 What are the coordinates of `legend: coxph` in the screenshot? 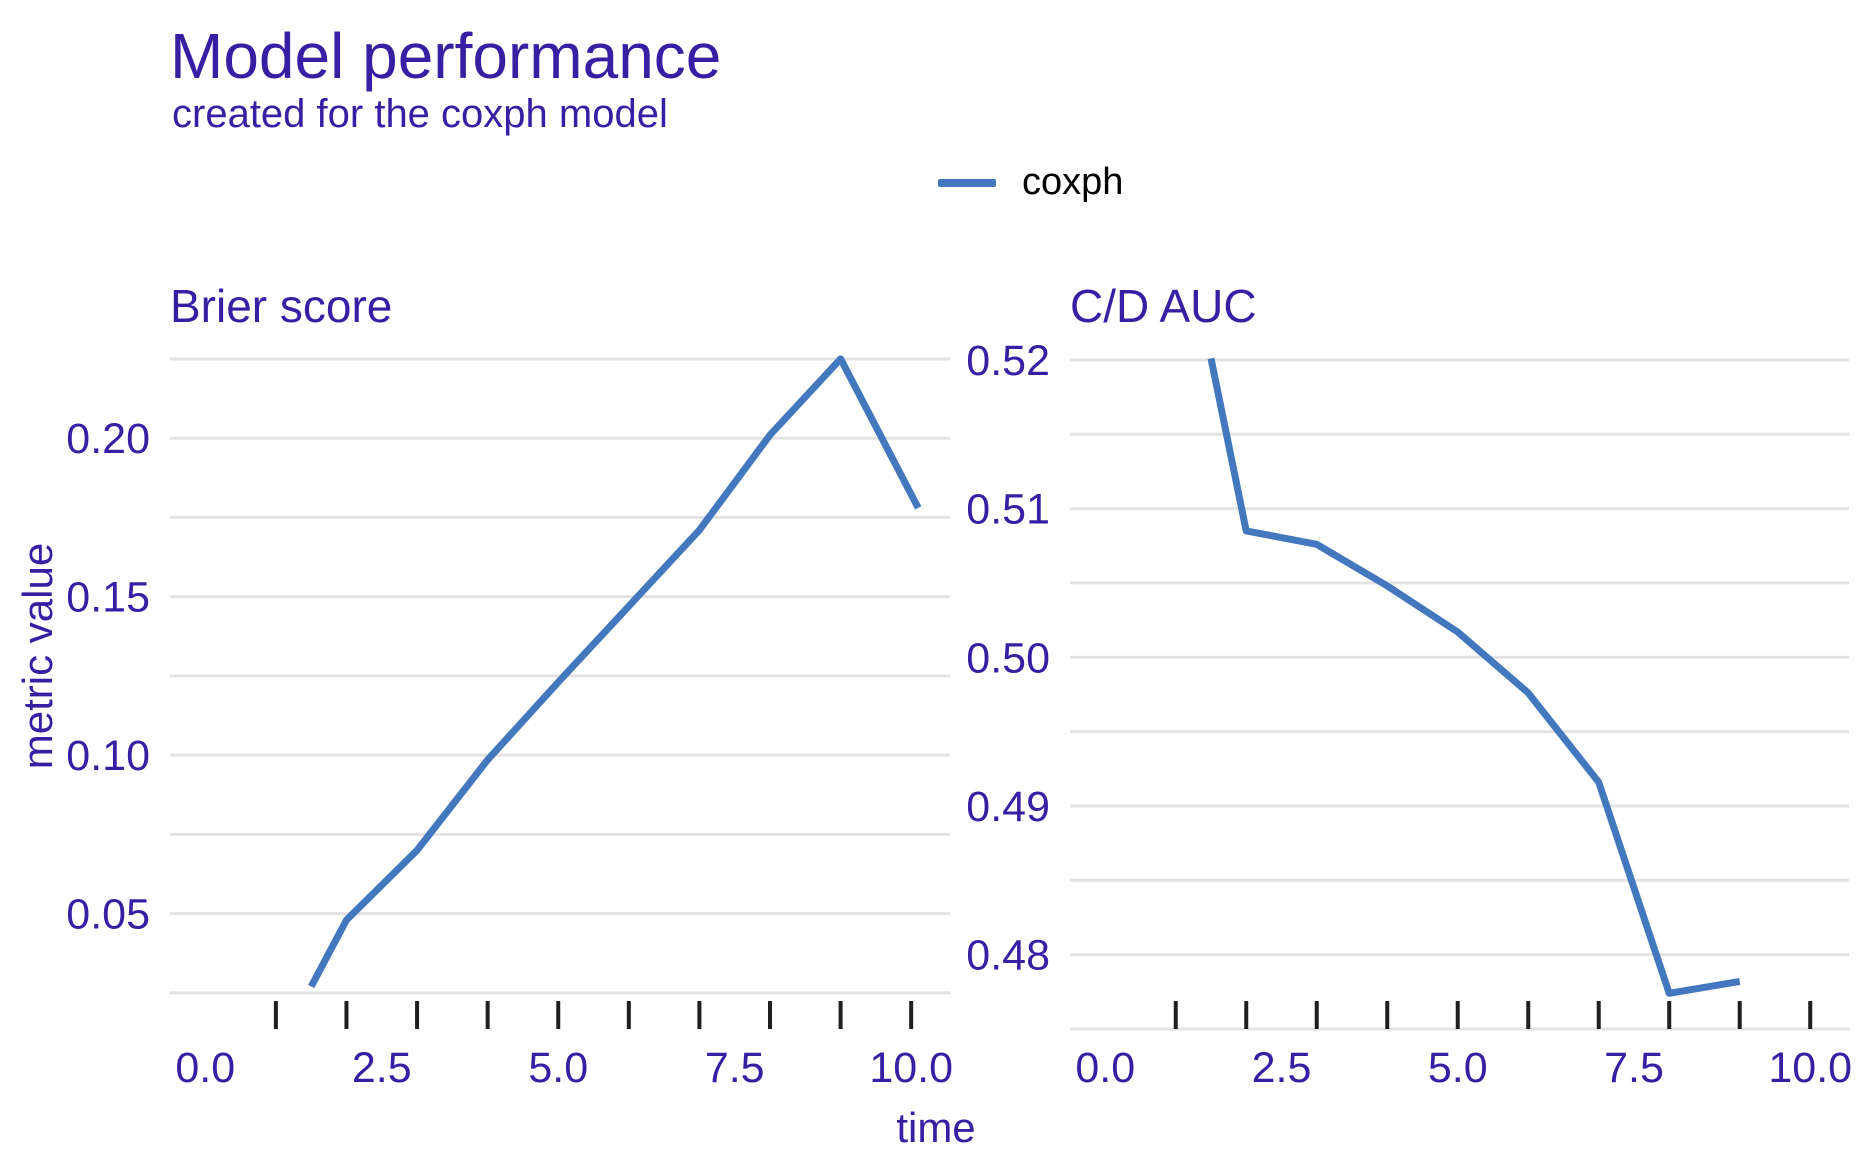 It's located at (1030, 183).